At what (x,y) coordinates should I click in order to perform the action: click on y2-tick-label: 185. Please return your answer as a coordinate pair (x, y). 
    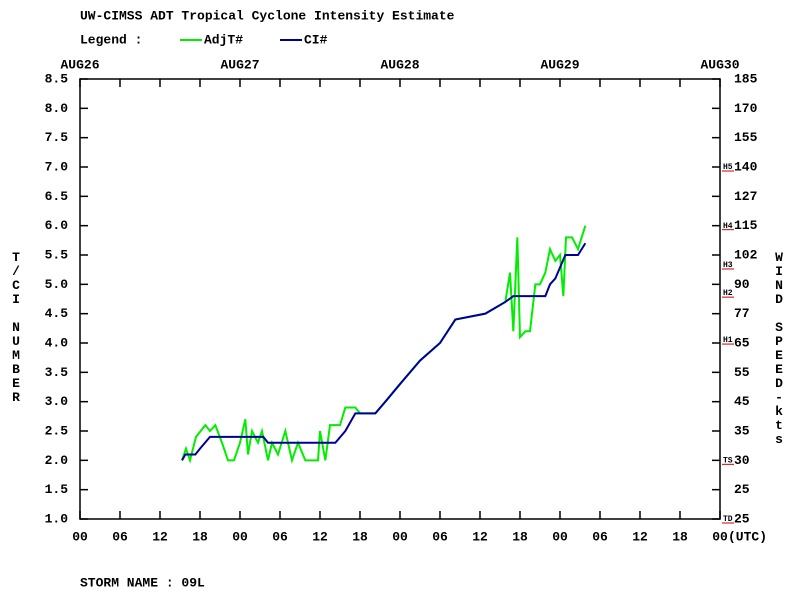
    Looking at the image, I should click on (746, 78).